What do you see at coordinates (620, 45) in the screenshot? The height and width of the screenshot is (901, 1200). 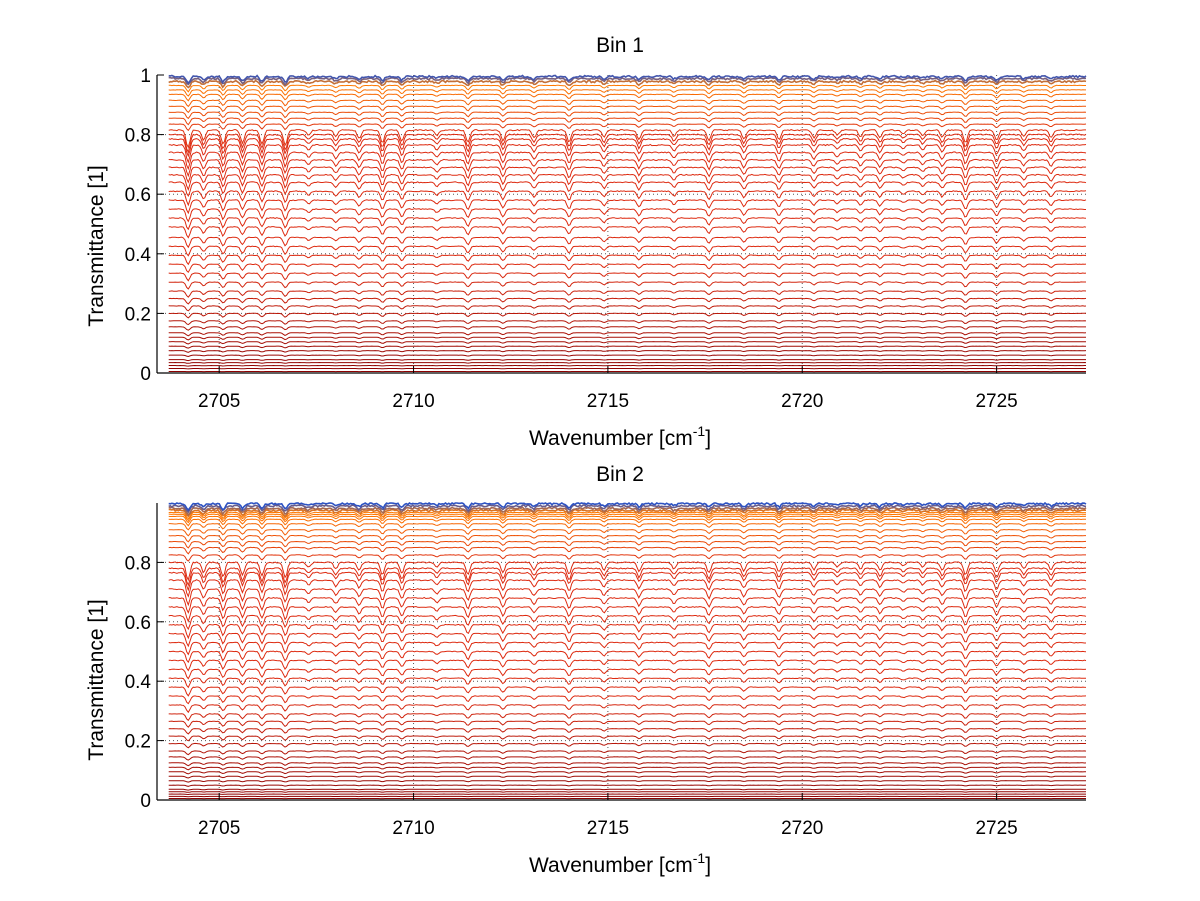 I see `chart-title: Bin 1` at bounding box center [620, 45].